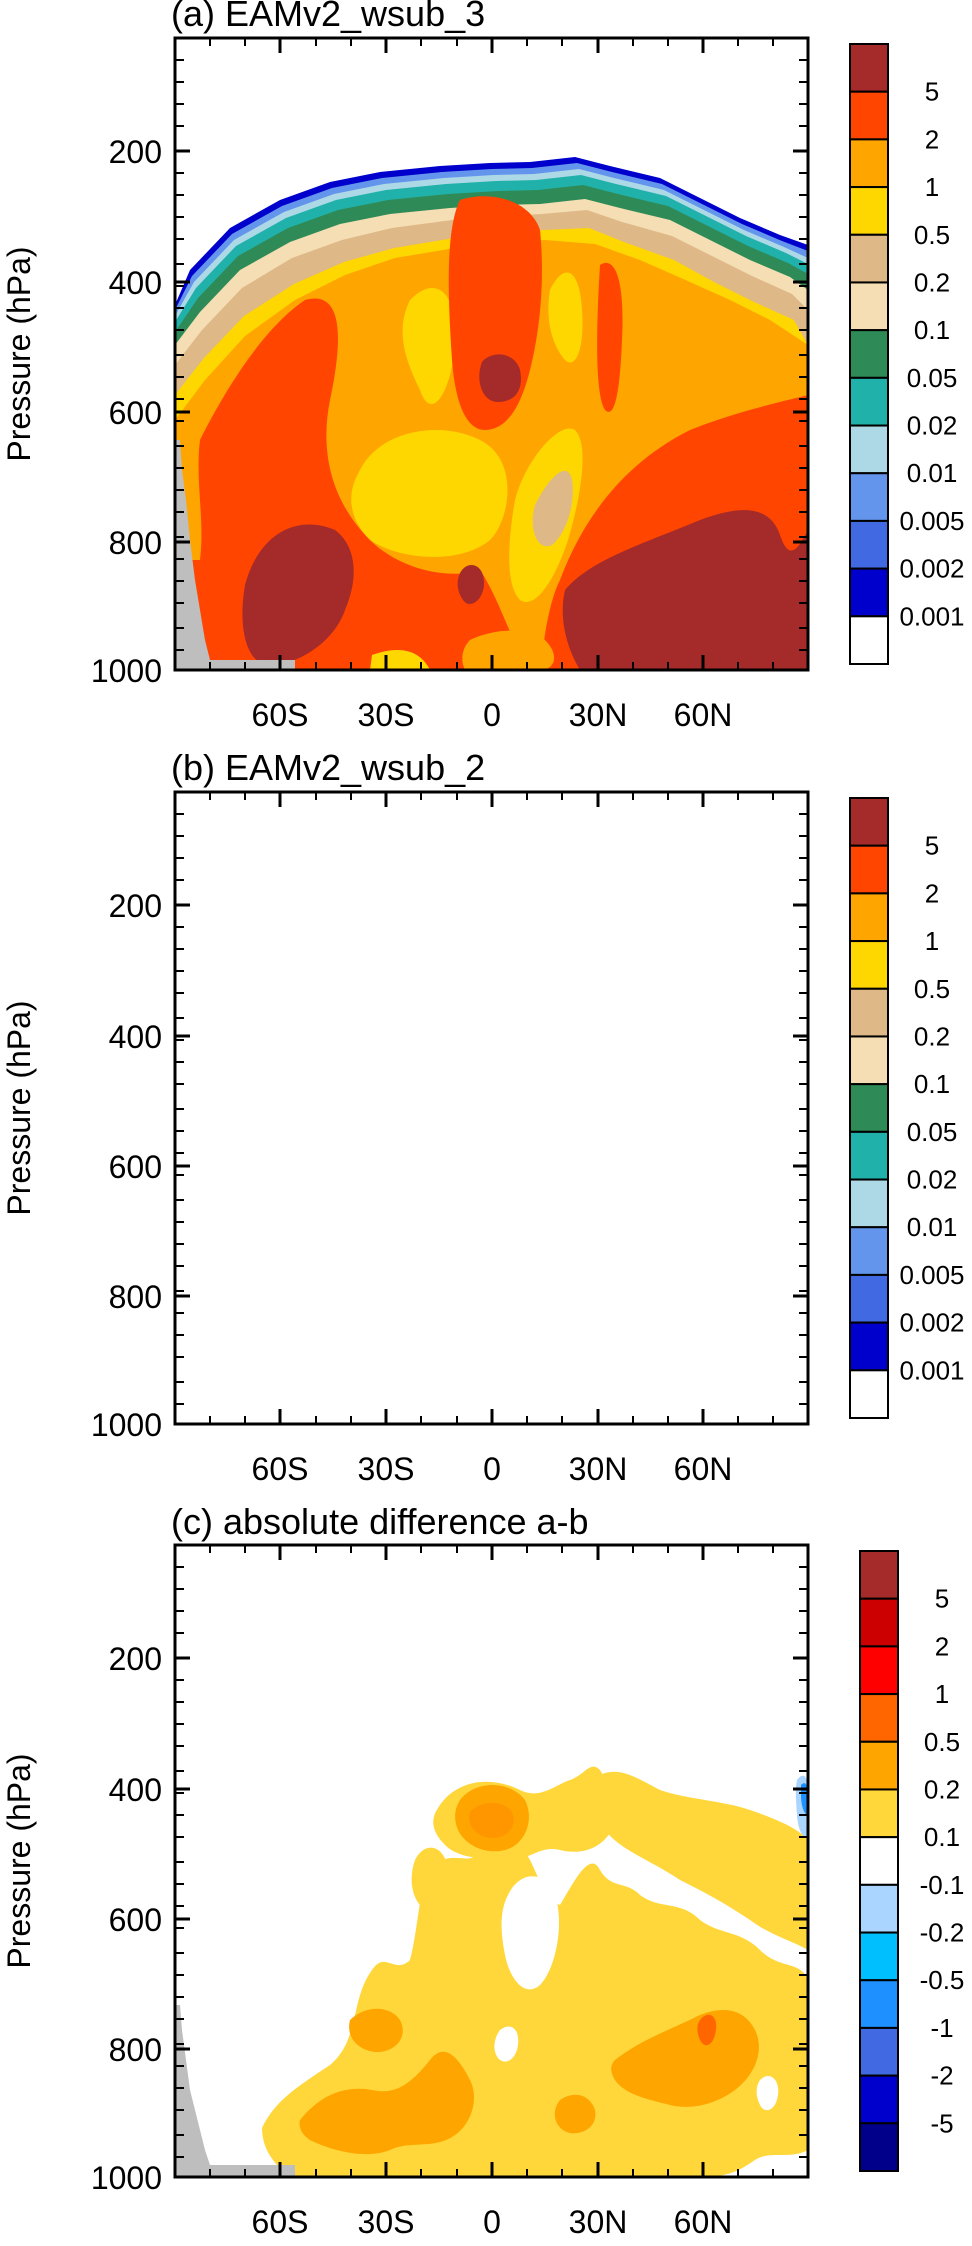 This screenshot has width=972, height=2246. Describe the element at coordinates (135, 152) in the screenshot. I see `panel-a-ytick-200: 200` at that location.